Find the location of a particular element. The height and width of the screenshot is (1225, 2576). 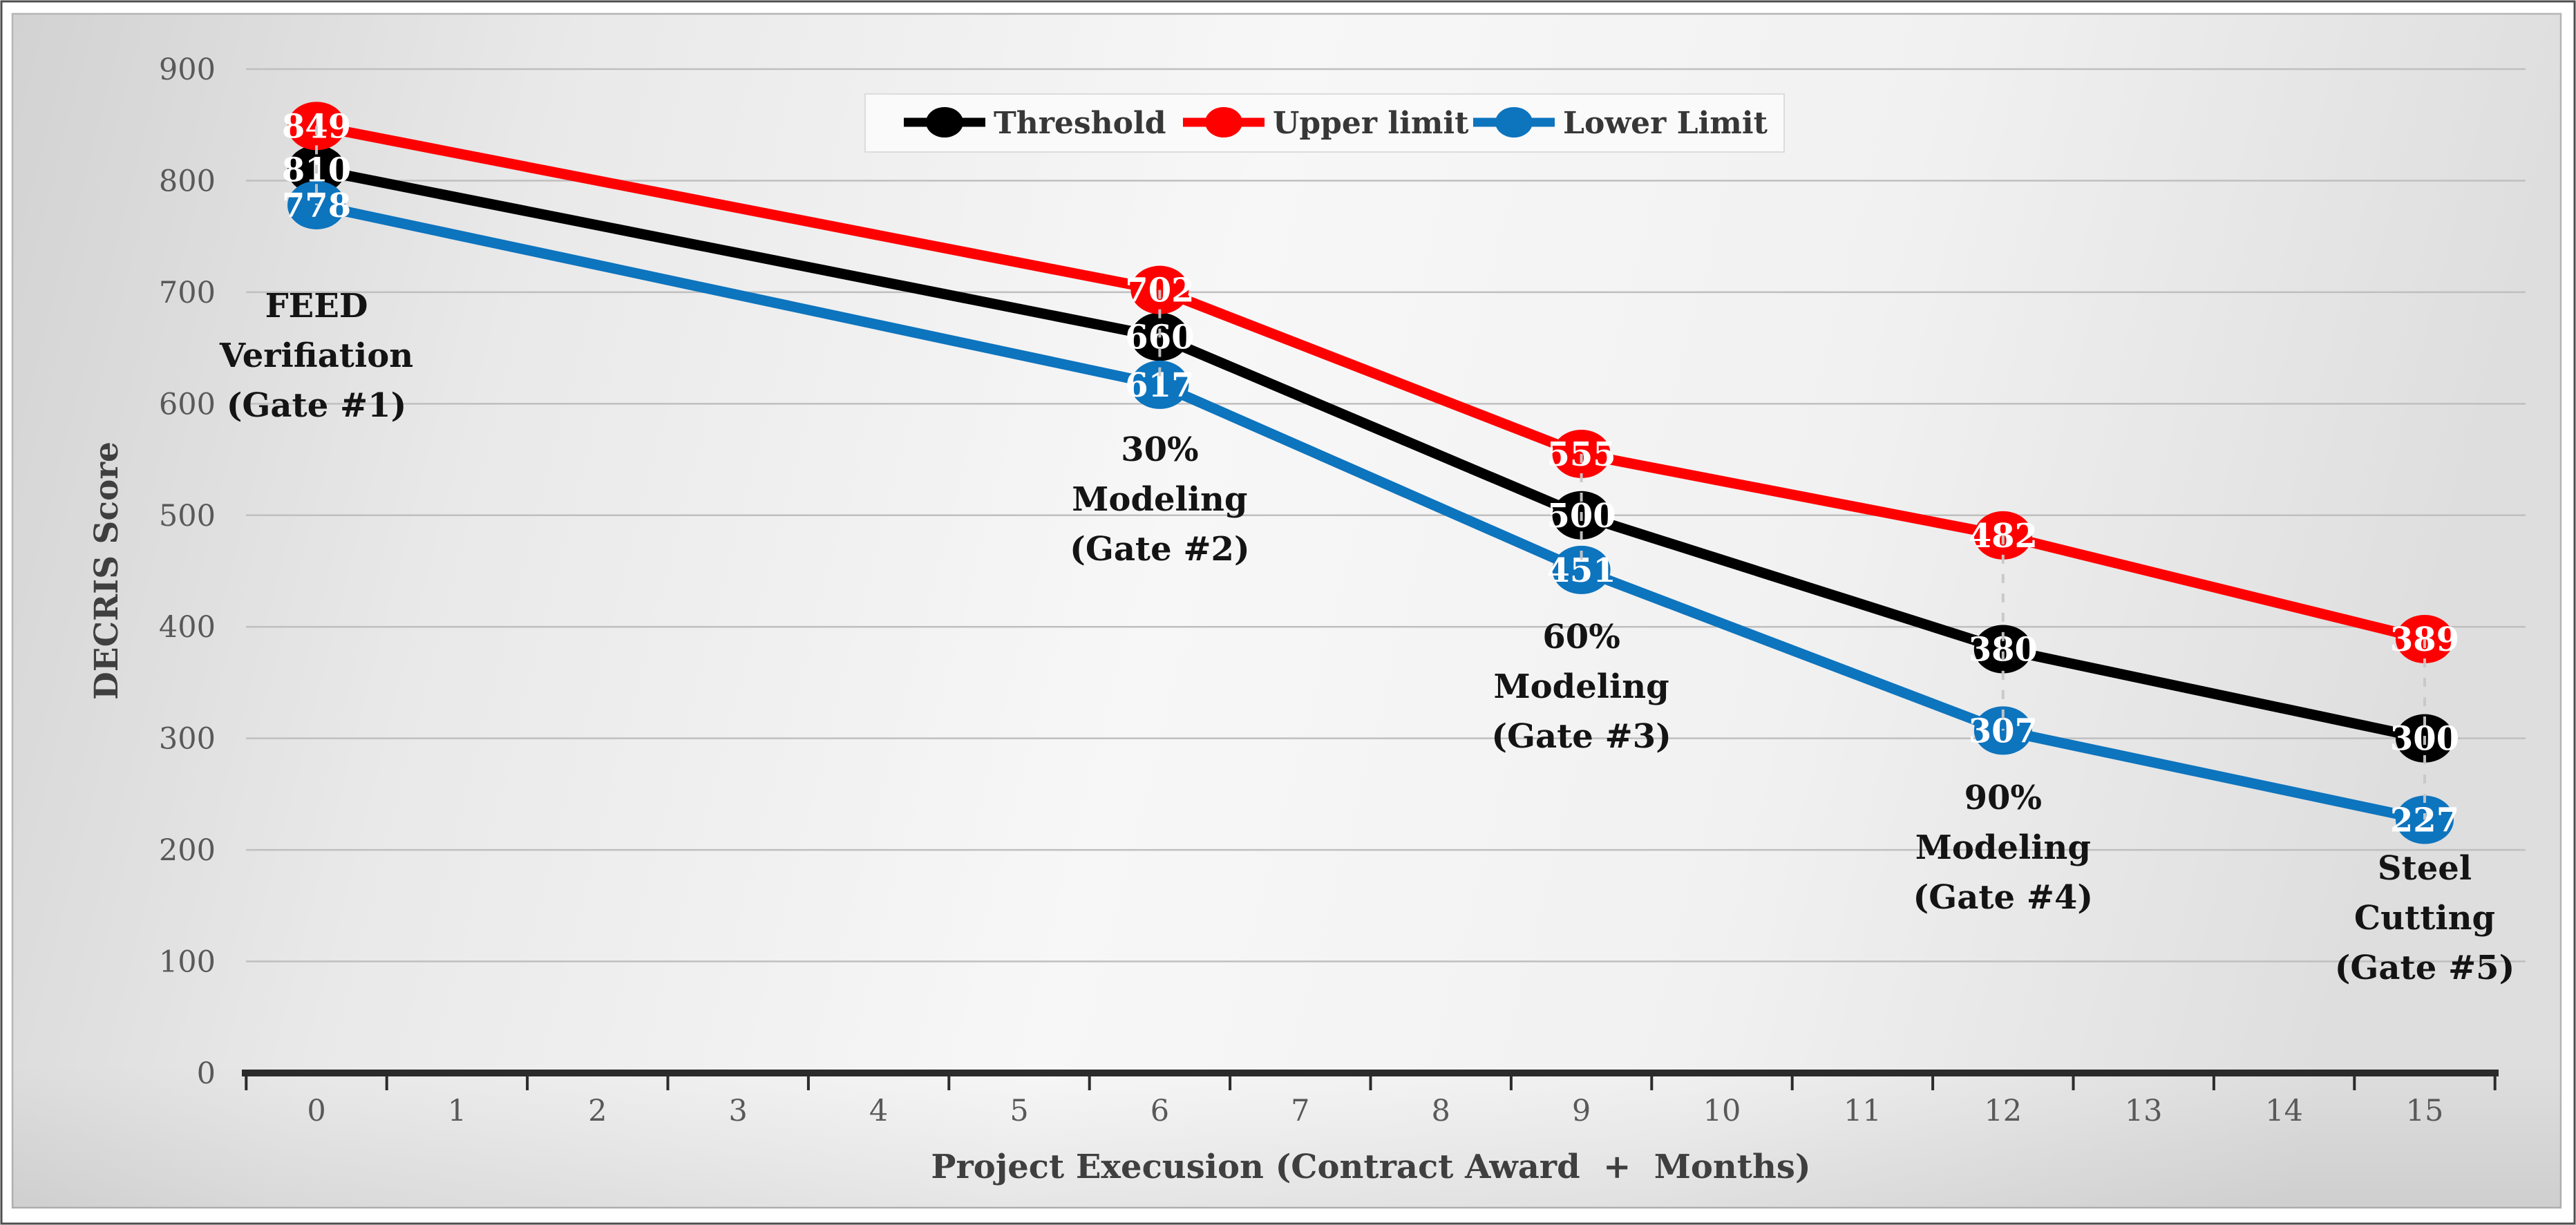

y-tick-label: 300 is located at coordinates (187, 739).